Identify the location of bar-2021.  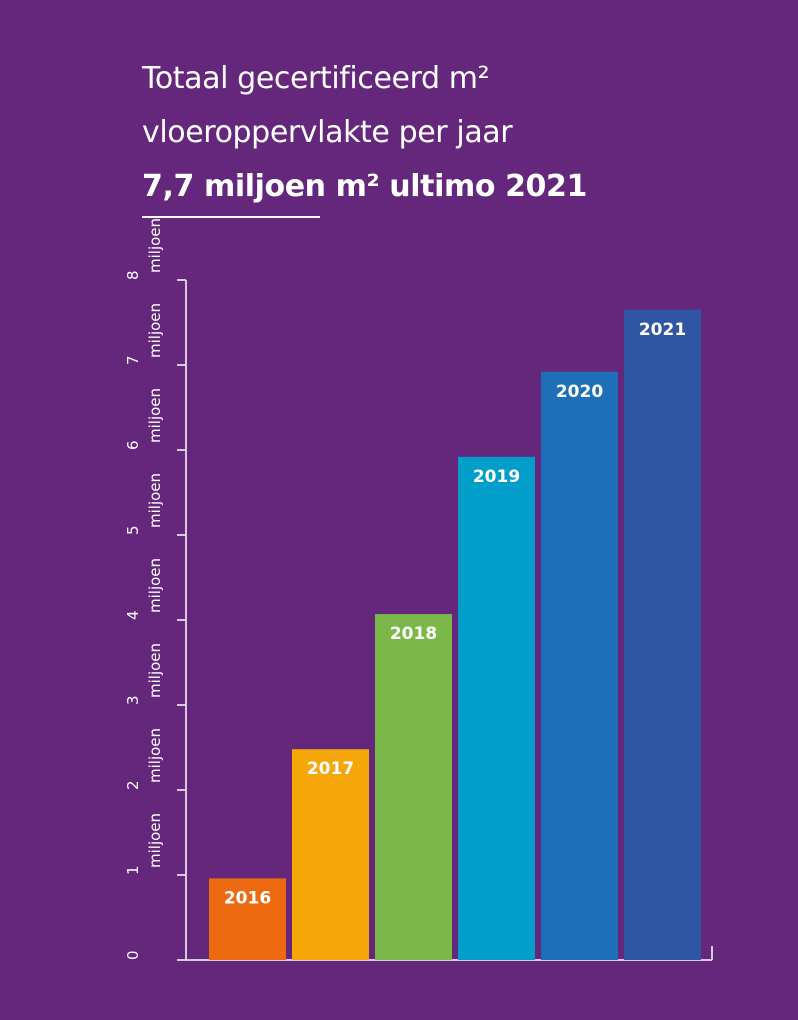
(662, 634).